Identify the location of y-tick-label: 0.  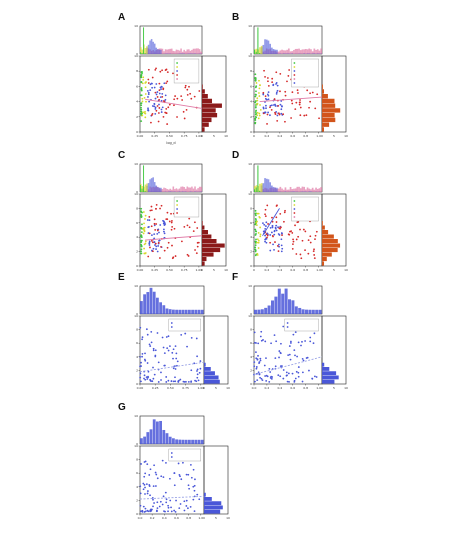
(137, 266).